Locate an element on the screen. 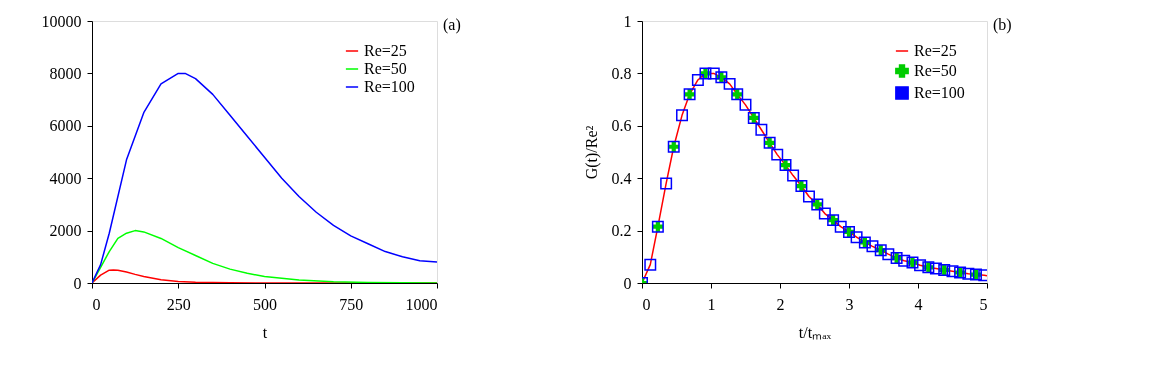 The width and height of the screenshot is (1149, 365). y-tick-label: 0.2 is located at coordinates (621, 231).